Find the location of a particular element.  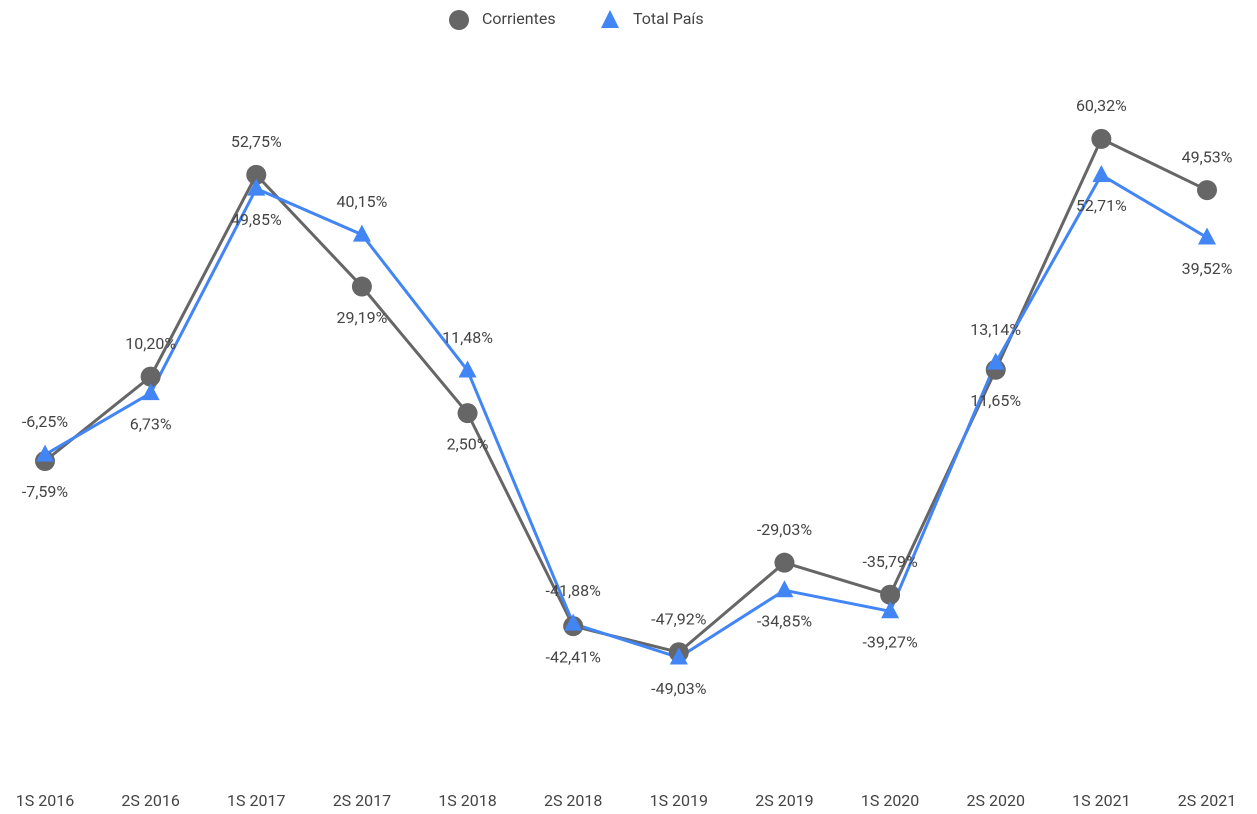

legend-label: Total País is located at coordinates (668, 18).